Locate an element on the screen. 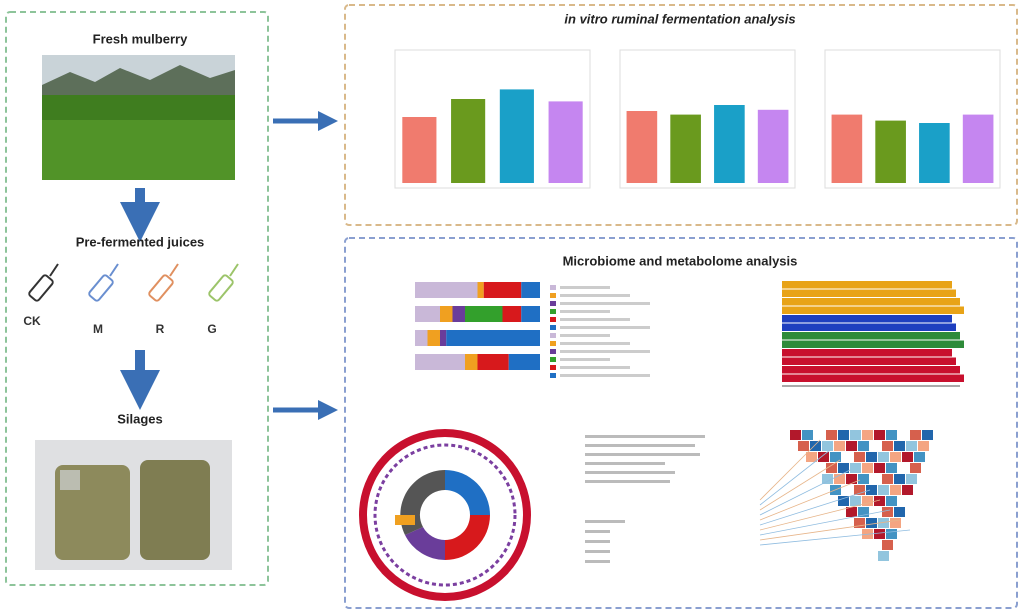 This screenshot has width=1024, height=613. step-title: Silages is located at coordinates (140, 418).